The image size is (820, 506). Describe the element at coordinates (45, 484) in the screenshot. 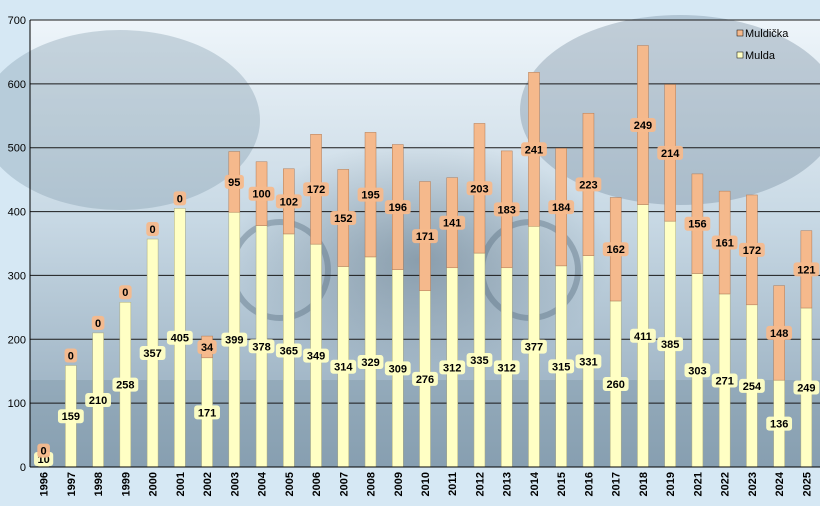

I see `x-tick-label-1996: 1996` at that location.